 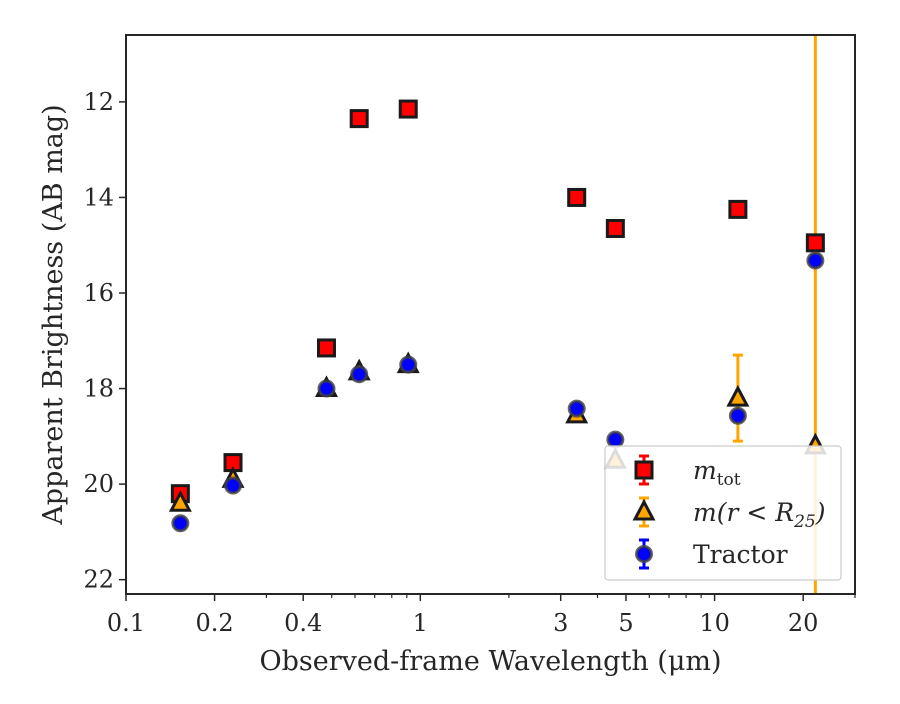 I want to click on legend: mtot m(r < R25) Tractor, so click(x=723, y=513).